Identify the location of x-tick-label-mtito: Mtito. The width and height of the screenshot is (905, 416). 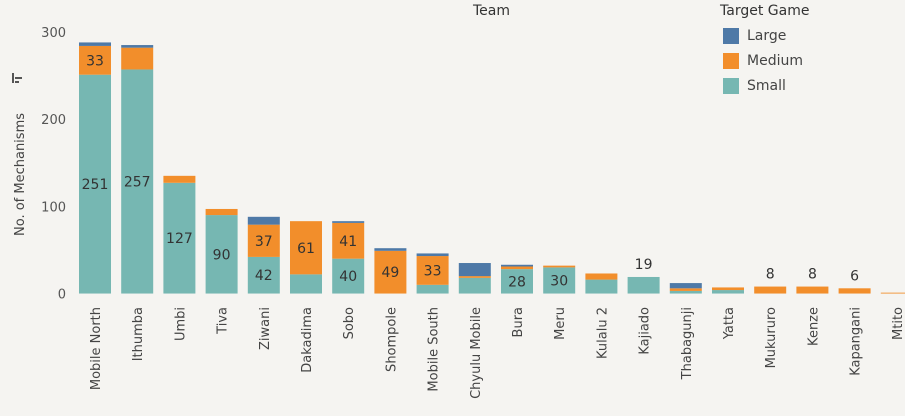
(898, 323).